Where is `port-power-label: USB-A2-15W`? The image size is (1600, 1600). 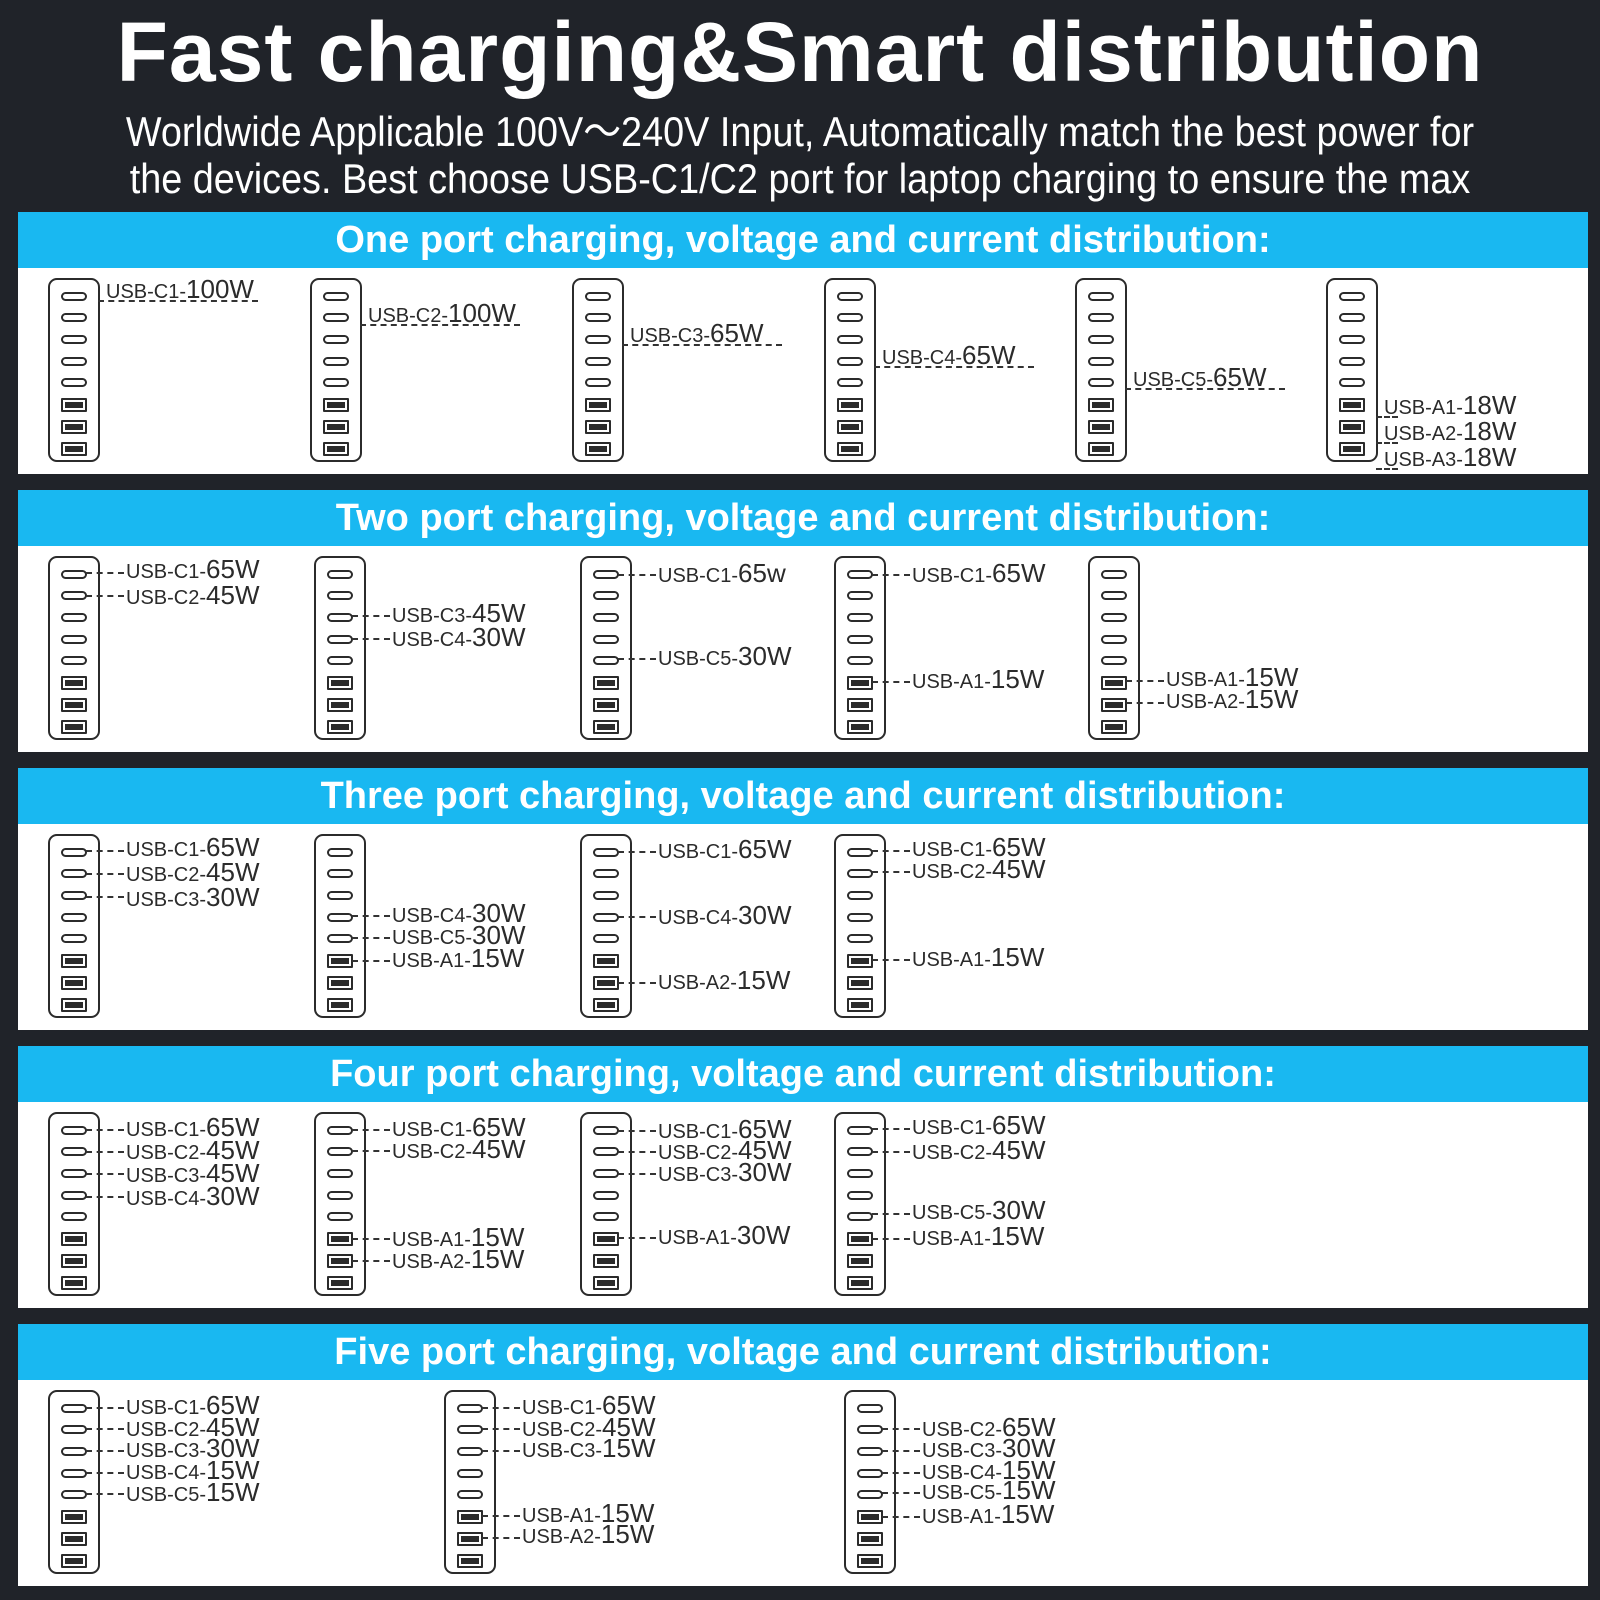 port-power-label: USB-A2-15W is located at coordinates (724, 982).